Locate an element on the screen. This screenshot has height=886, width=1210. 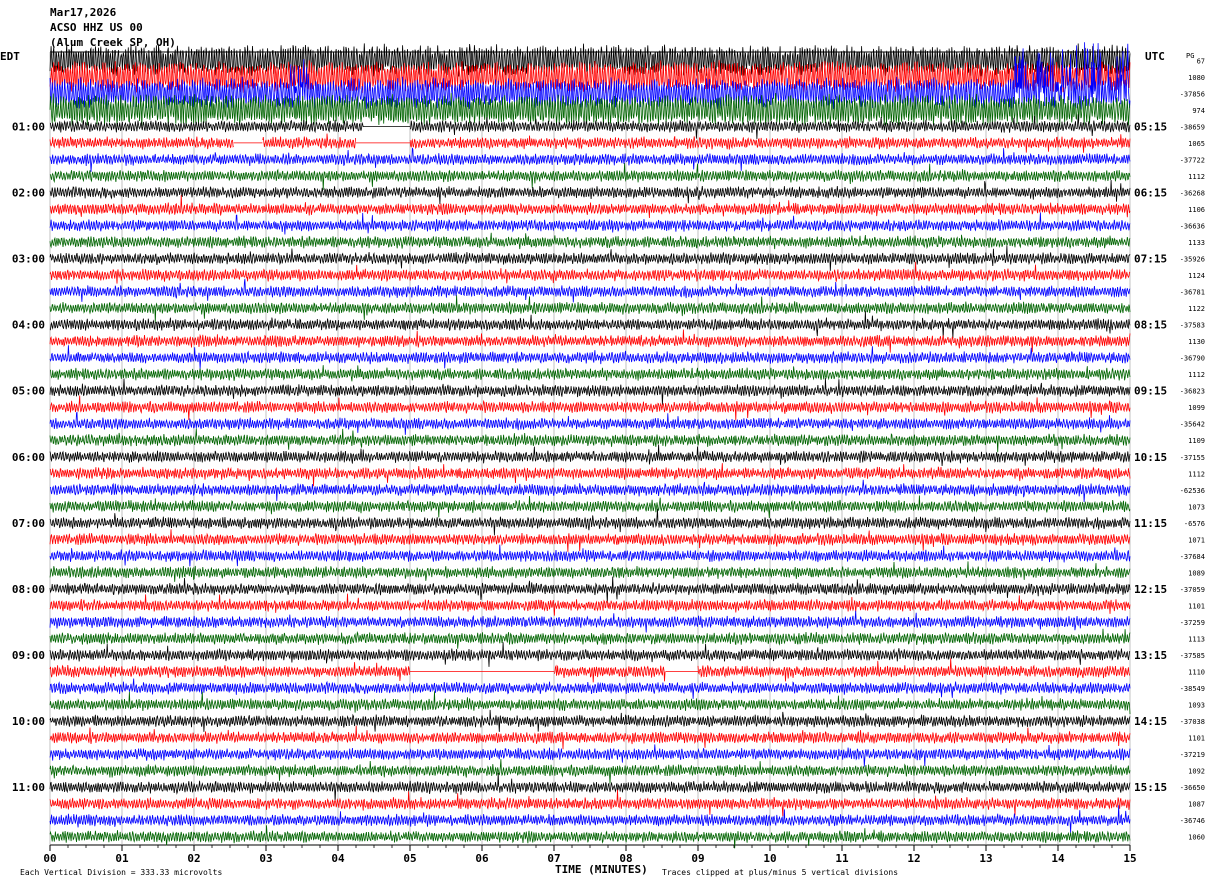
trace-offset-label: -36650 is located at coordinates (1192, 788).